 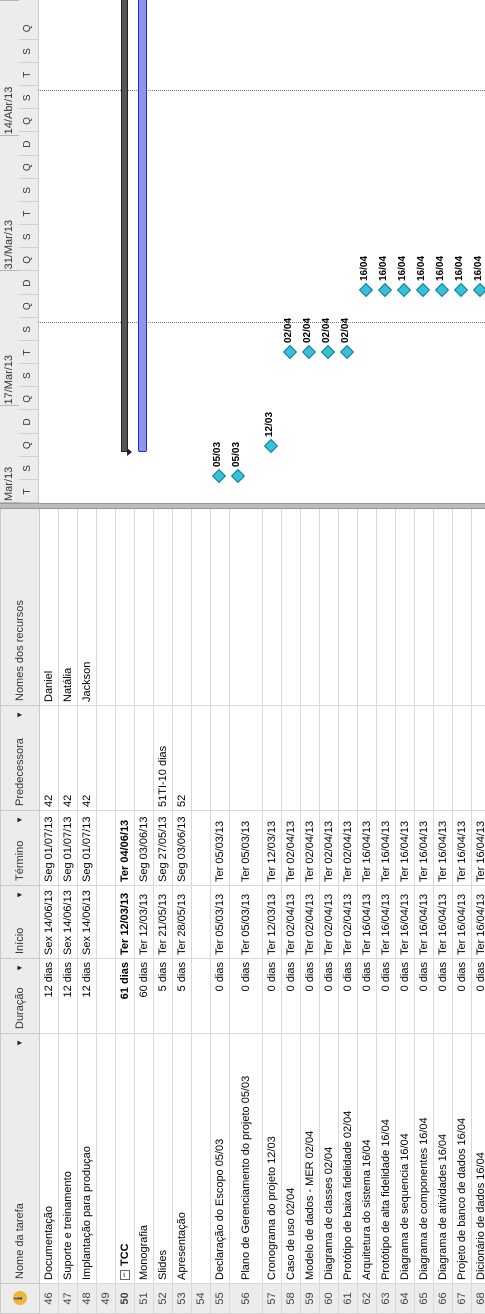 What do you see at coordinates (20, 848) in the screenshot?
I see `column-header-finish: Término ▼` at bounding box center [20, 848].